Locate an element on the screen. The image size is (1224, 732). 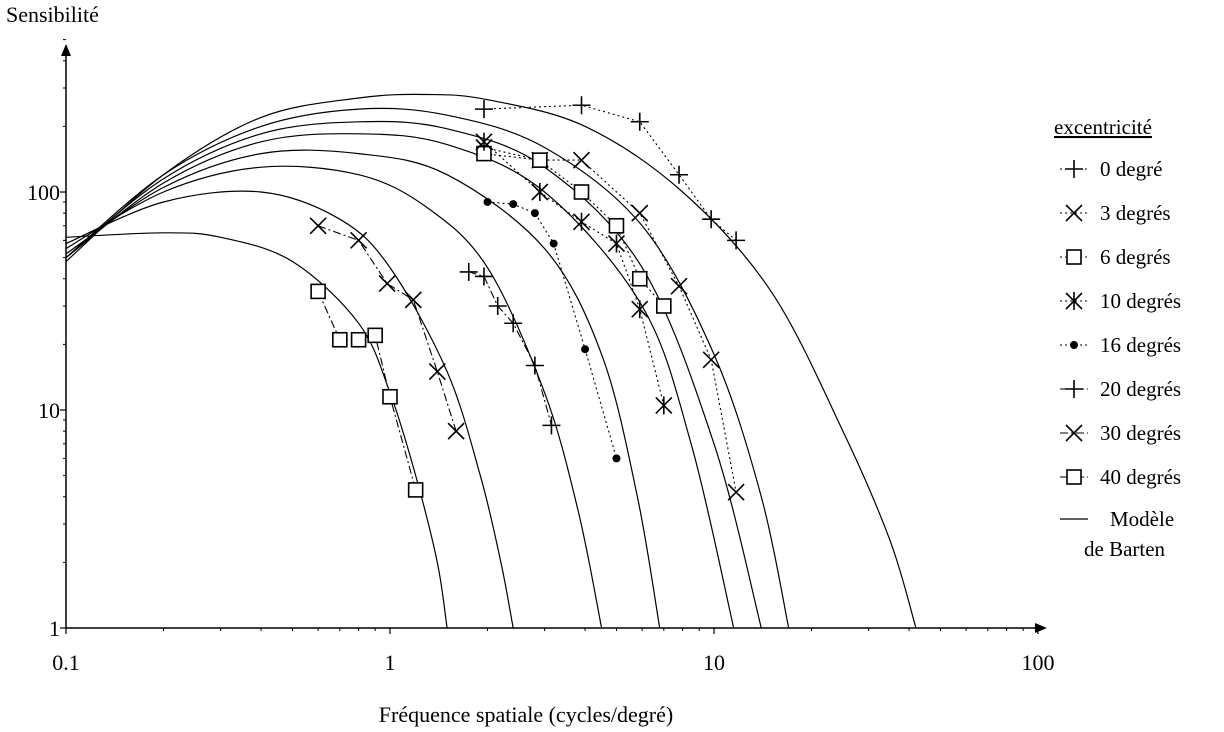
legend-item: 10 degrés is located at coordinates (1120, 301).